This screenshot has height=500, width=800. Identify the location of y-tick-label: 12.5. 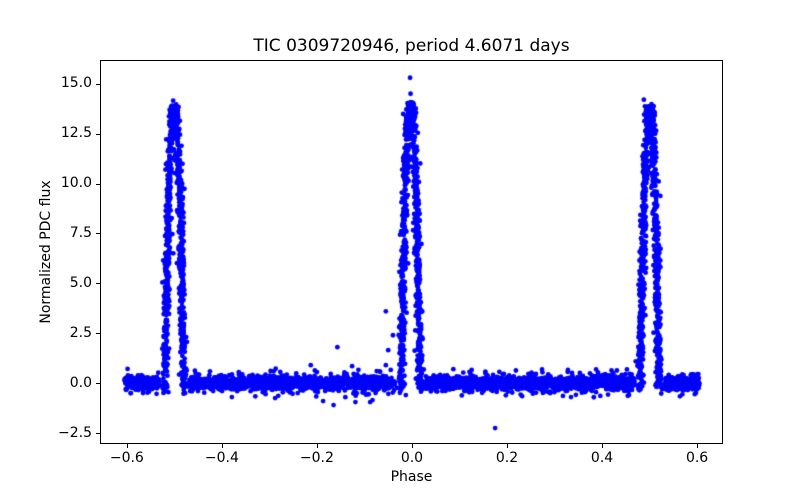
(76, 133).